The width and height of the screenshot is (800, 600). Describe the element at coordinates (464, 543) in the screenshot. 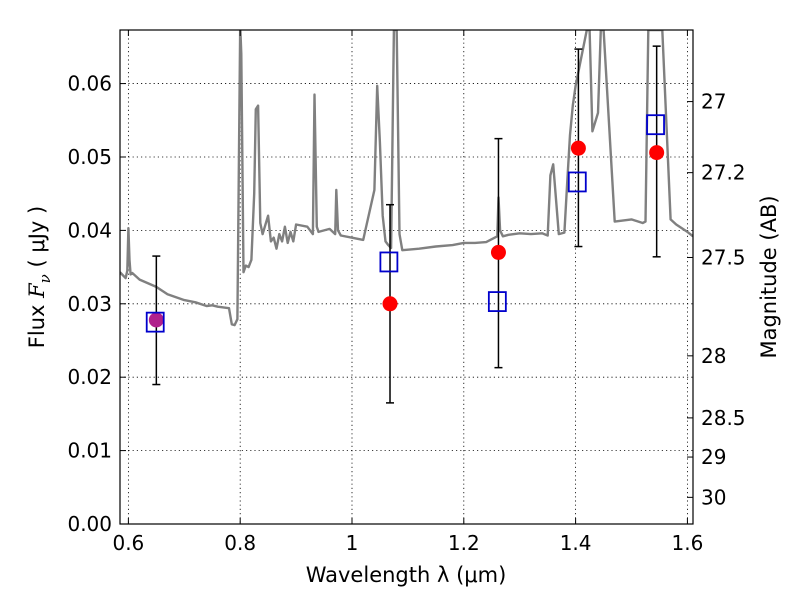

I see `x-tick-label: 1.2` at that location.